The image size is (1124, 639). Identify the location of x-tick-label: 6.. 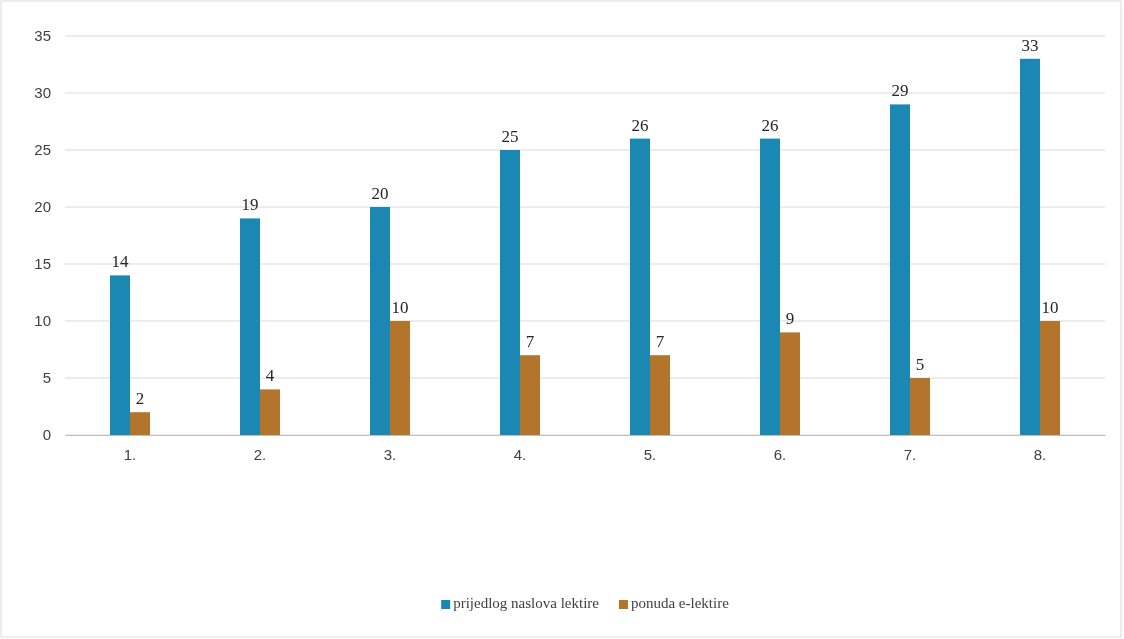
(780, 454).